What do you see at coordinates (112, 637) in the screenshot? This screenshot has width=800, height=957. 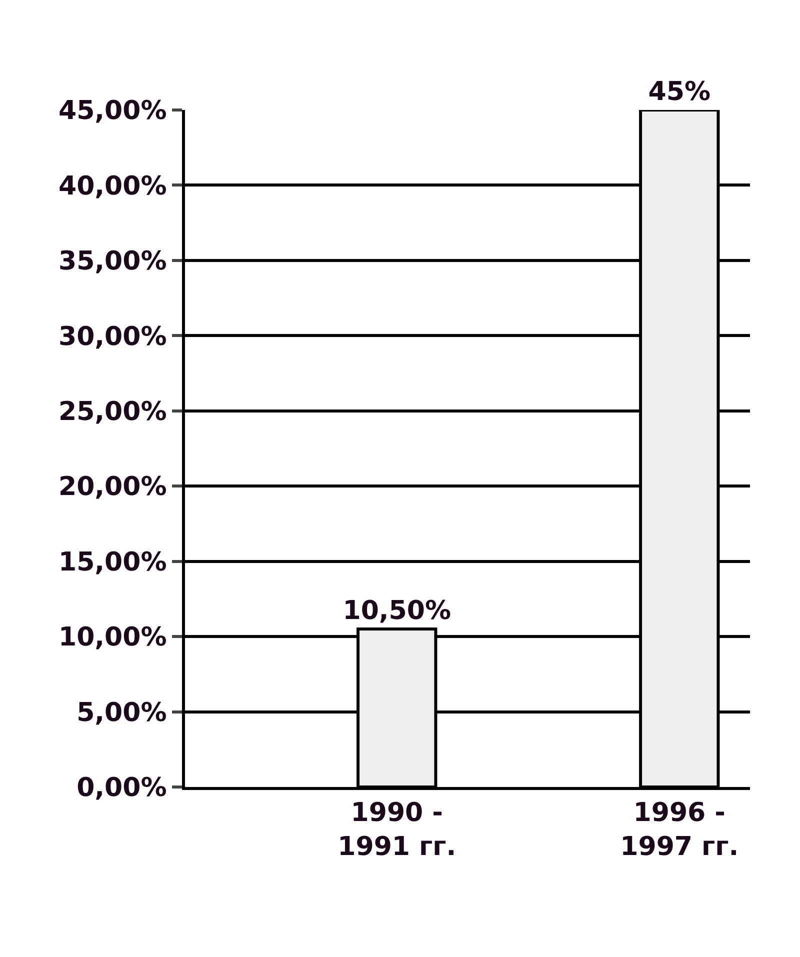 I see `y-tick-label: 10,00%` at bounding box center [112, 637].